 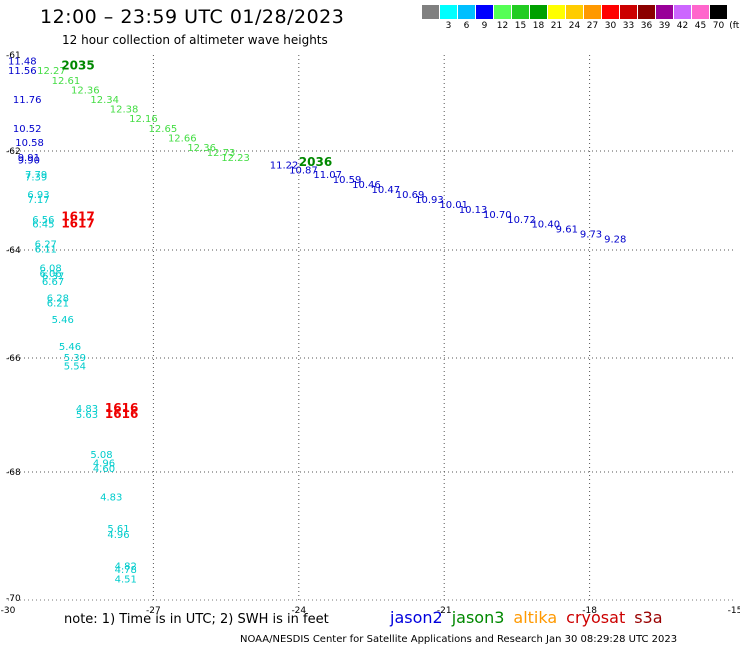 What do you see at coordinates (734, 26) in the screenshot?
I see `legend-unit: (ft)` at bounding box center [734, 26].